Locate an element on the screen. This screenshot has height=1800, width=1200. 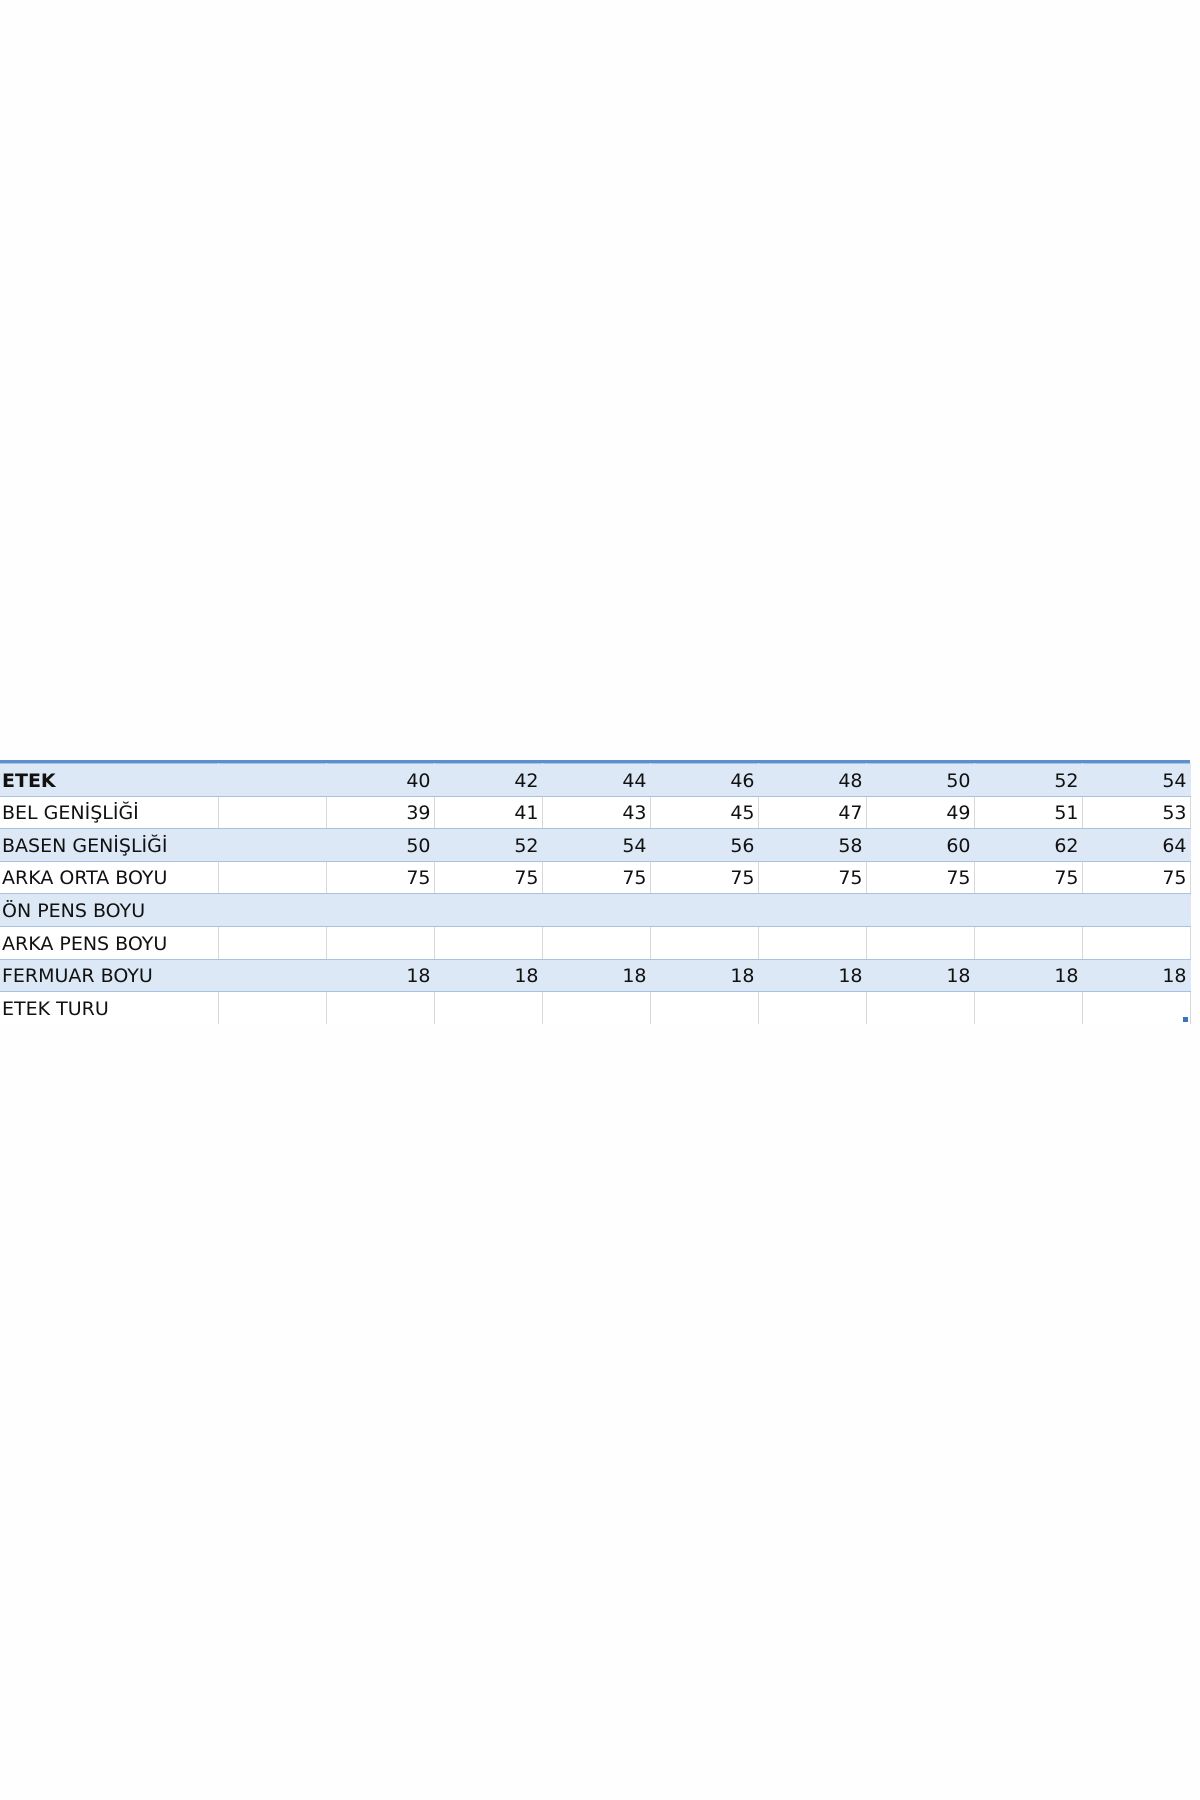
size-header-cell: 50 is located at coordinates (920, 780).